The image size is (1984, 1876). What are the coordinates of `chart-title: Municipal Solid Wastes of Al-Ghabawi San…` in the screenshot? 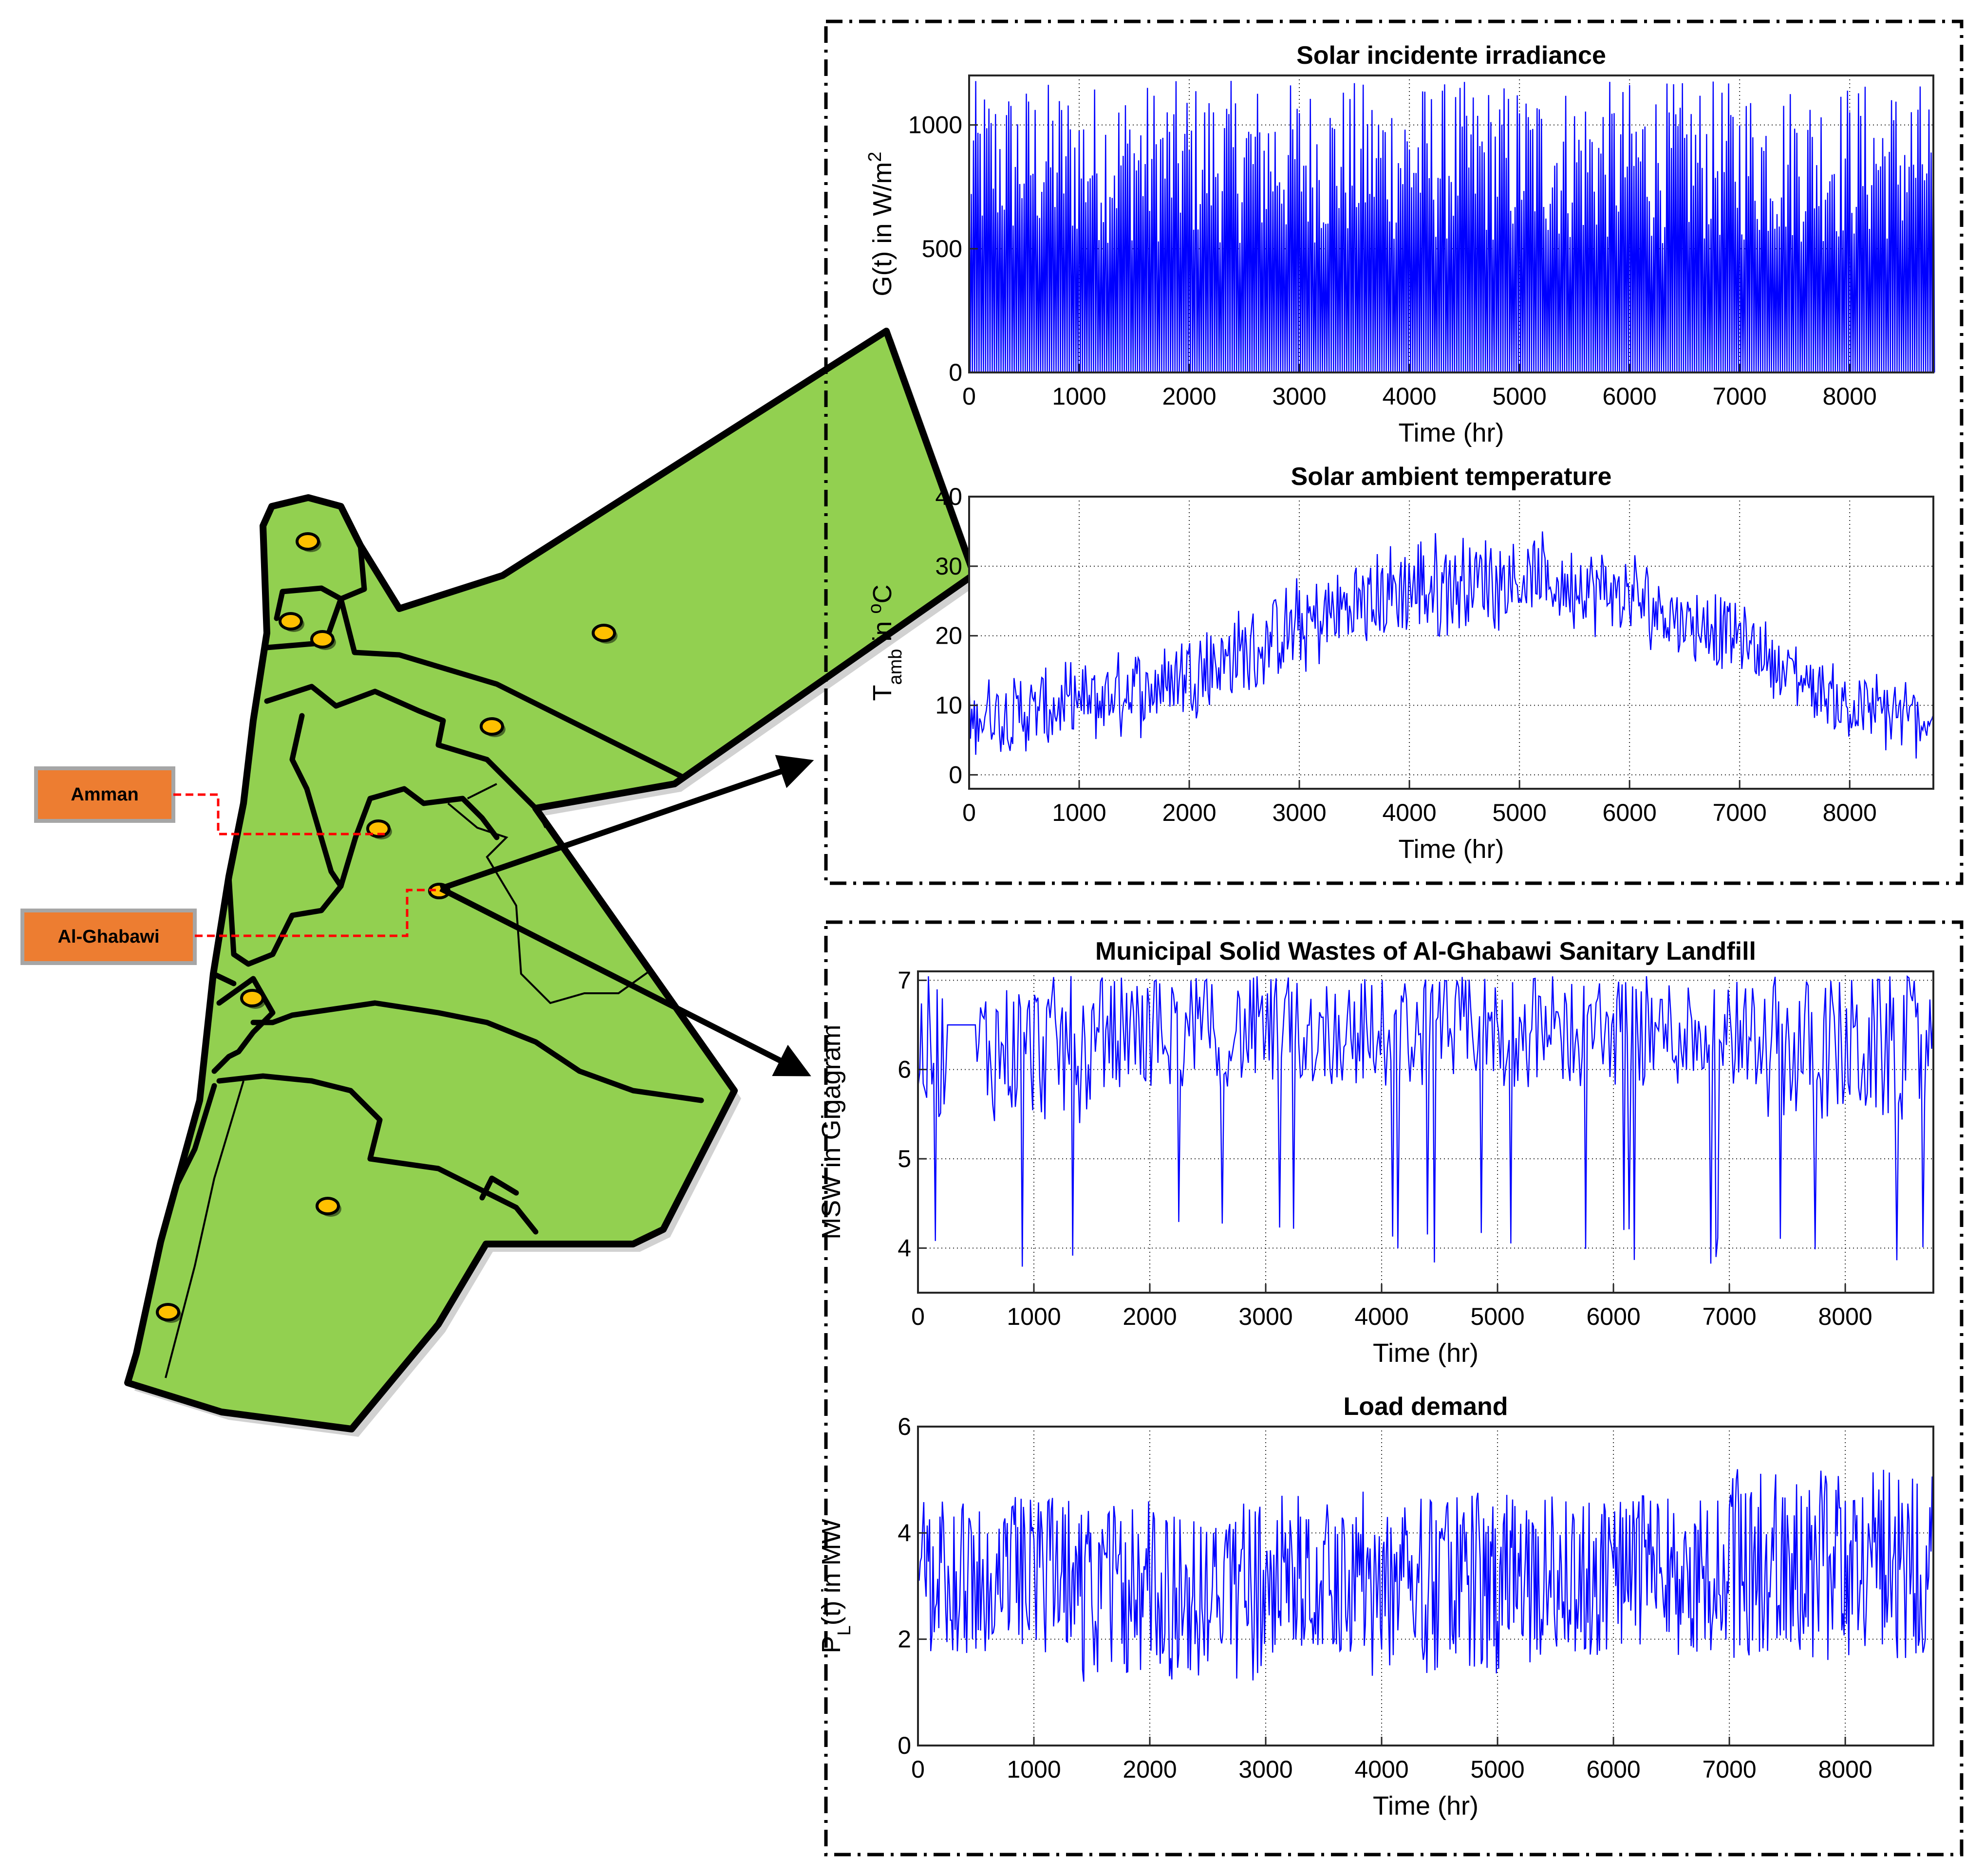 It's located at (1425, 951).